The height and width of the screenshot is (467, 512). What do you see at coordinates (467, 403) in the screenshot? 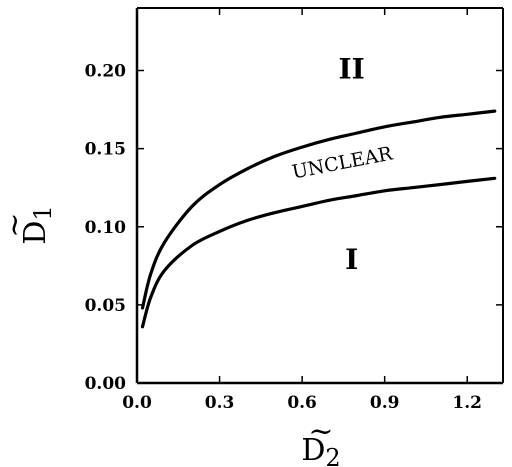
I see `x-tick-label: 1.2` at bounding box center [467, 403].